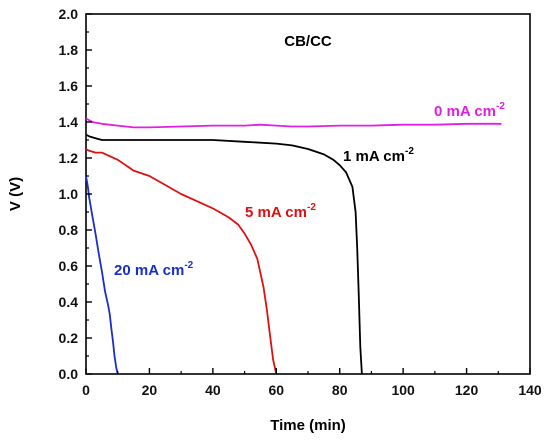 This screenshot has width=550, height=441. I want to click on x-tick-label: 40, so click(213, 390).